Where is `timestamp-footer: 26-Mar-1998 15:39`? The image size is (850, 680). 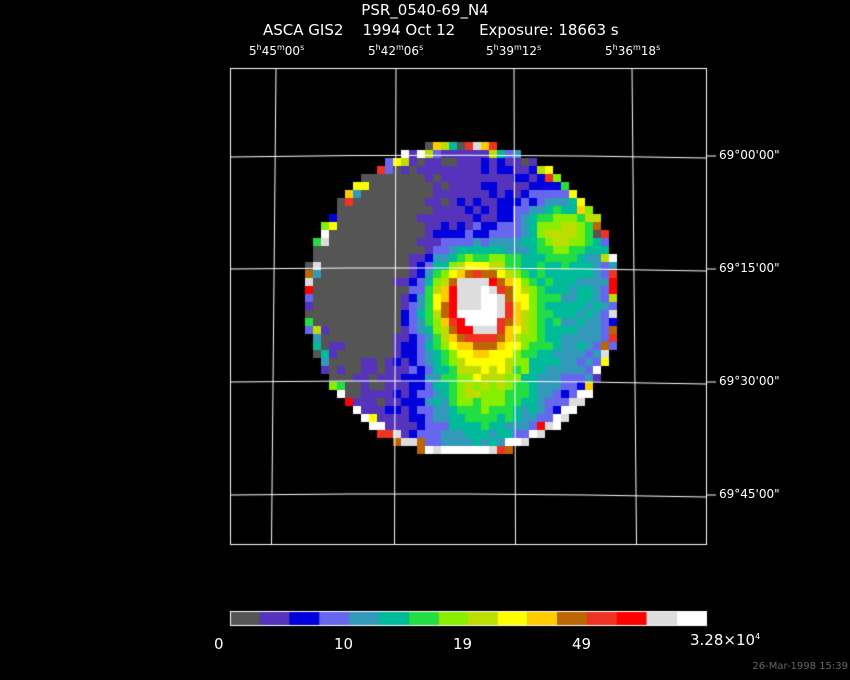 timestamp-footer: 26-Mar-1998 15:39 is located at coordinates (800, 666).